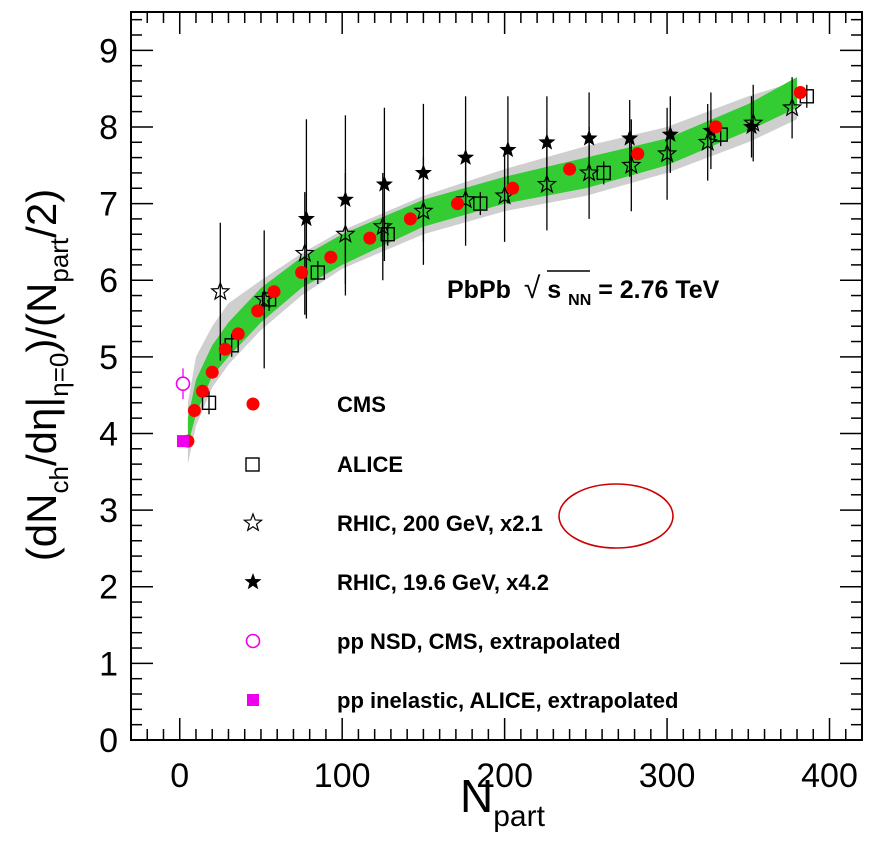  I want to click on y-tick-label: 4, so click(108, 434).